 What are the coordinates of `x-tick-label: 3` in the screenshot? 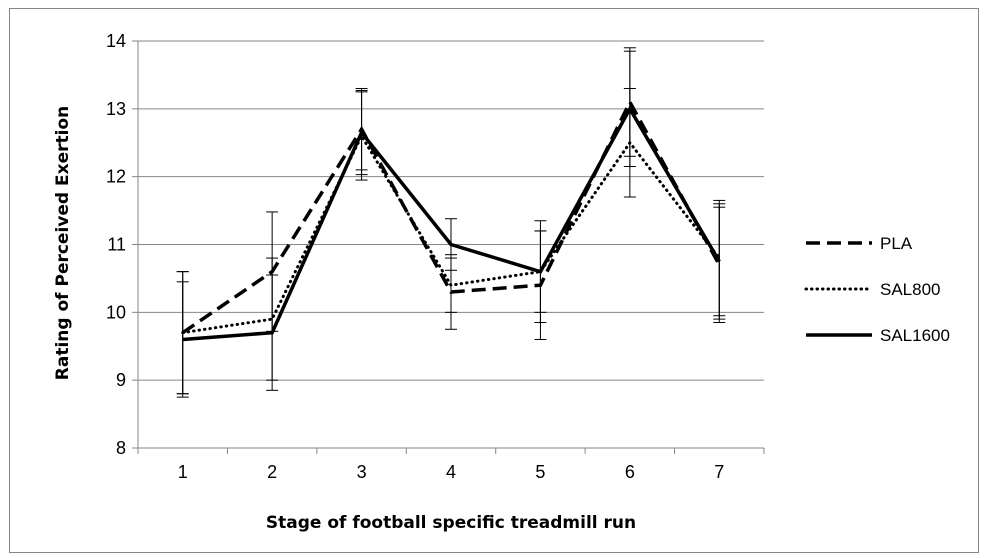 It's located at (362, 472).